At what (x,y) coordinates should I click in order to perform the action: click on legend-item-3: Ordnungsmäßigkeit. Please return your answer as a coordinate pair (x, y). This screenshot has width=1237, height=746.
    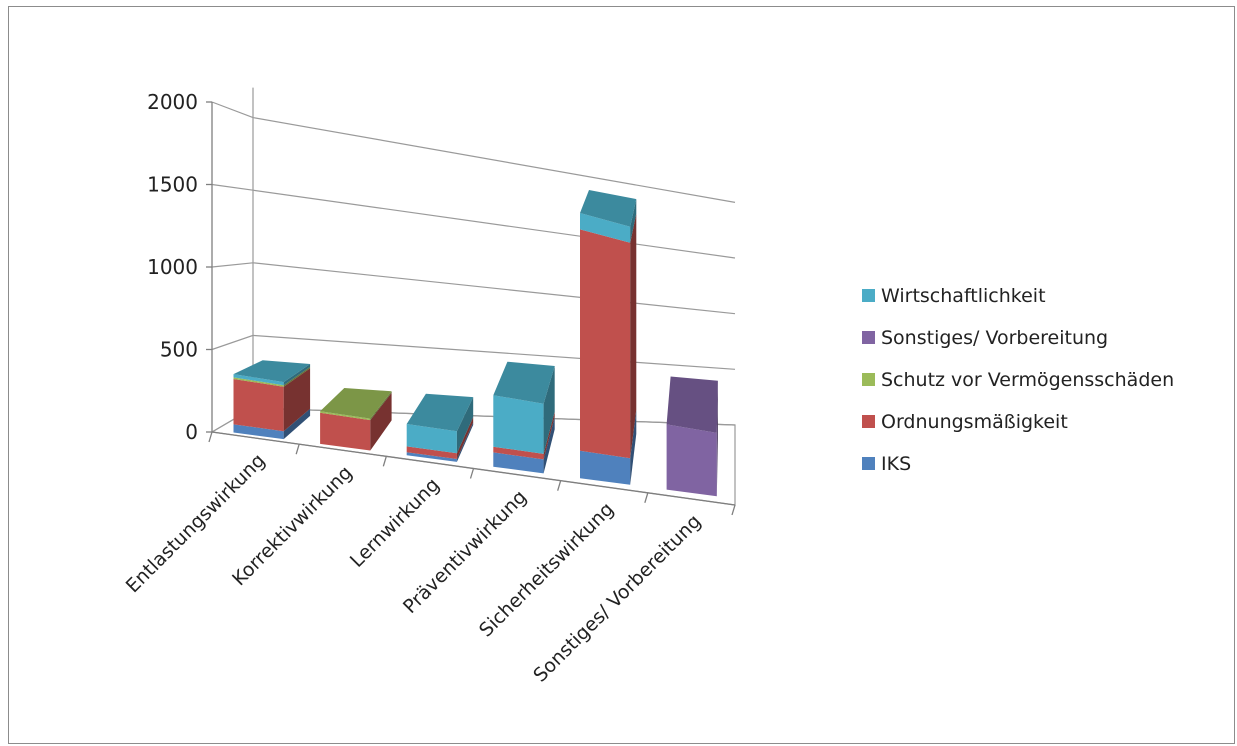
    Looking at the image, I should click on (965, 422).